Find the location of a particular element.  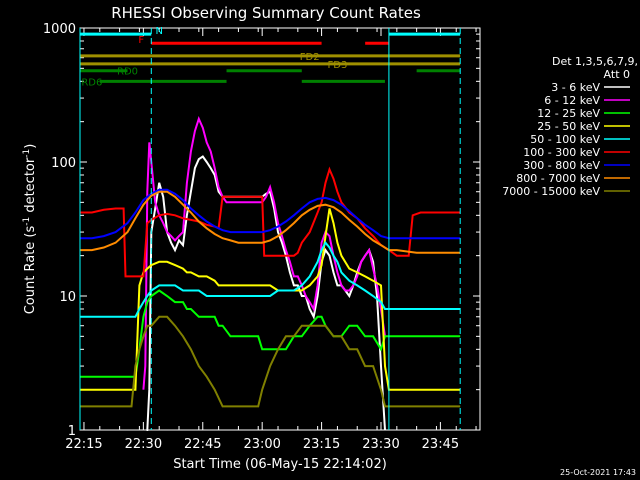

x-tick-label: 23:45 is located at coordinates (440, 444).